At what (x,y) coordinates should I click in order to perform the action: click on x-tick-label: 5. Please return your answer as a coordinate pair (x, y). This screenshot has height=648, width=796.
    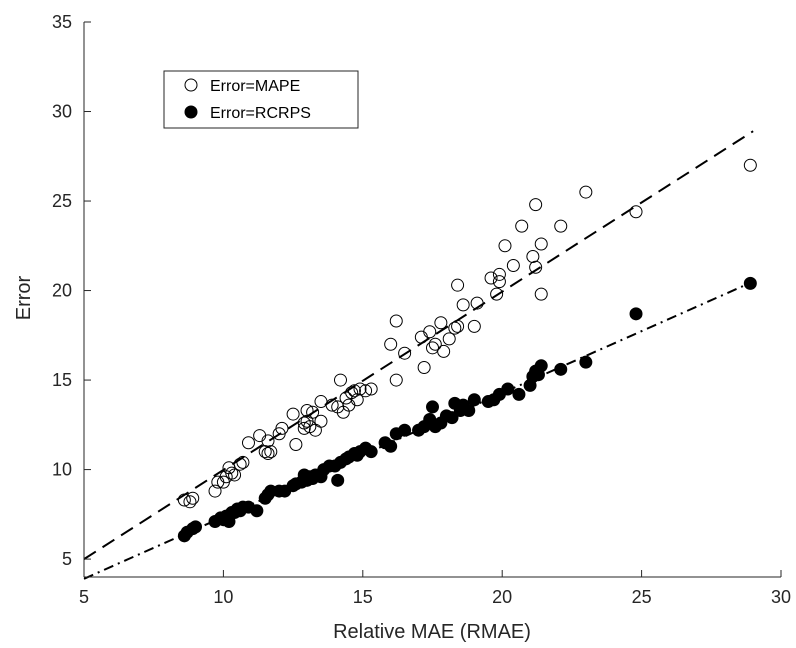
    Looking at the image, I should click on (84, 597).